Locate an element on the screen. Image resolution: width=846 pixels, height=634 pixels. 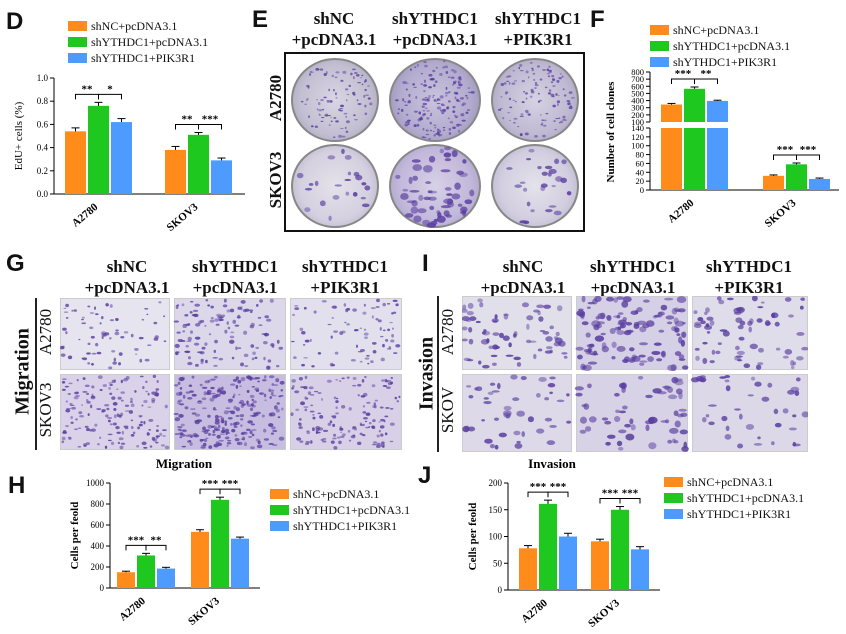
col-header-2-i: shYTHDC1 +pcDNA3.1 is located at coordinates (633, 277).